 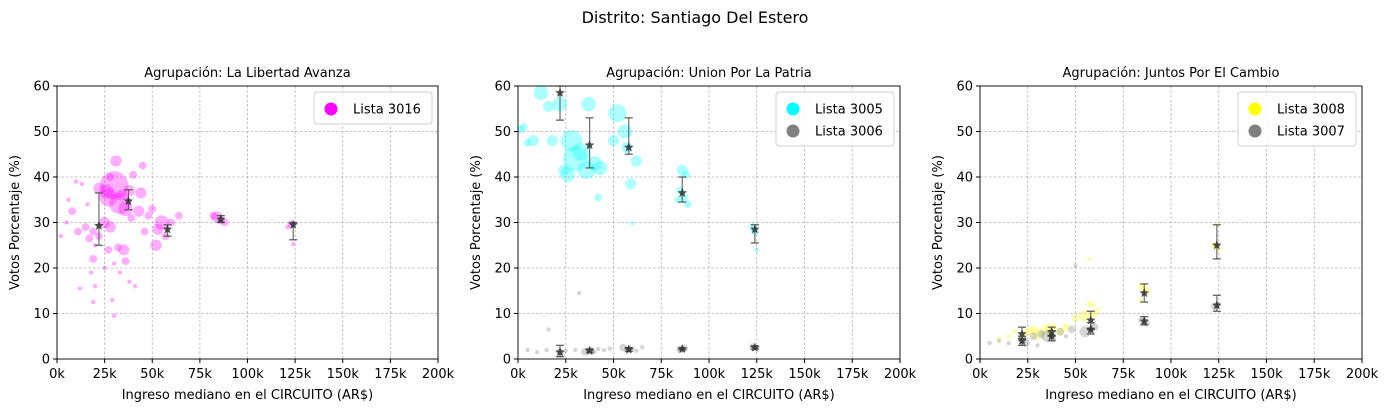 What do you see at coordinates (438, 374) in the screenshot?
I see `x-tick-label: 200k` at bounding box center [438, 374].